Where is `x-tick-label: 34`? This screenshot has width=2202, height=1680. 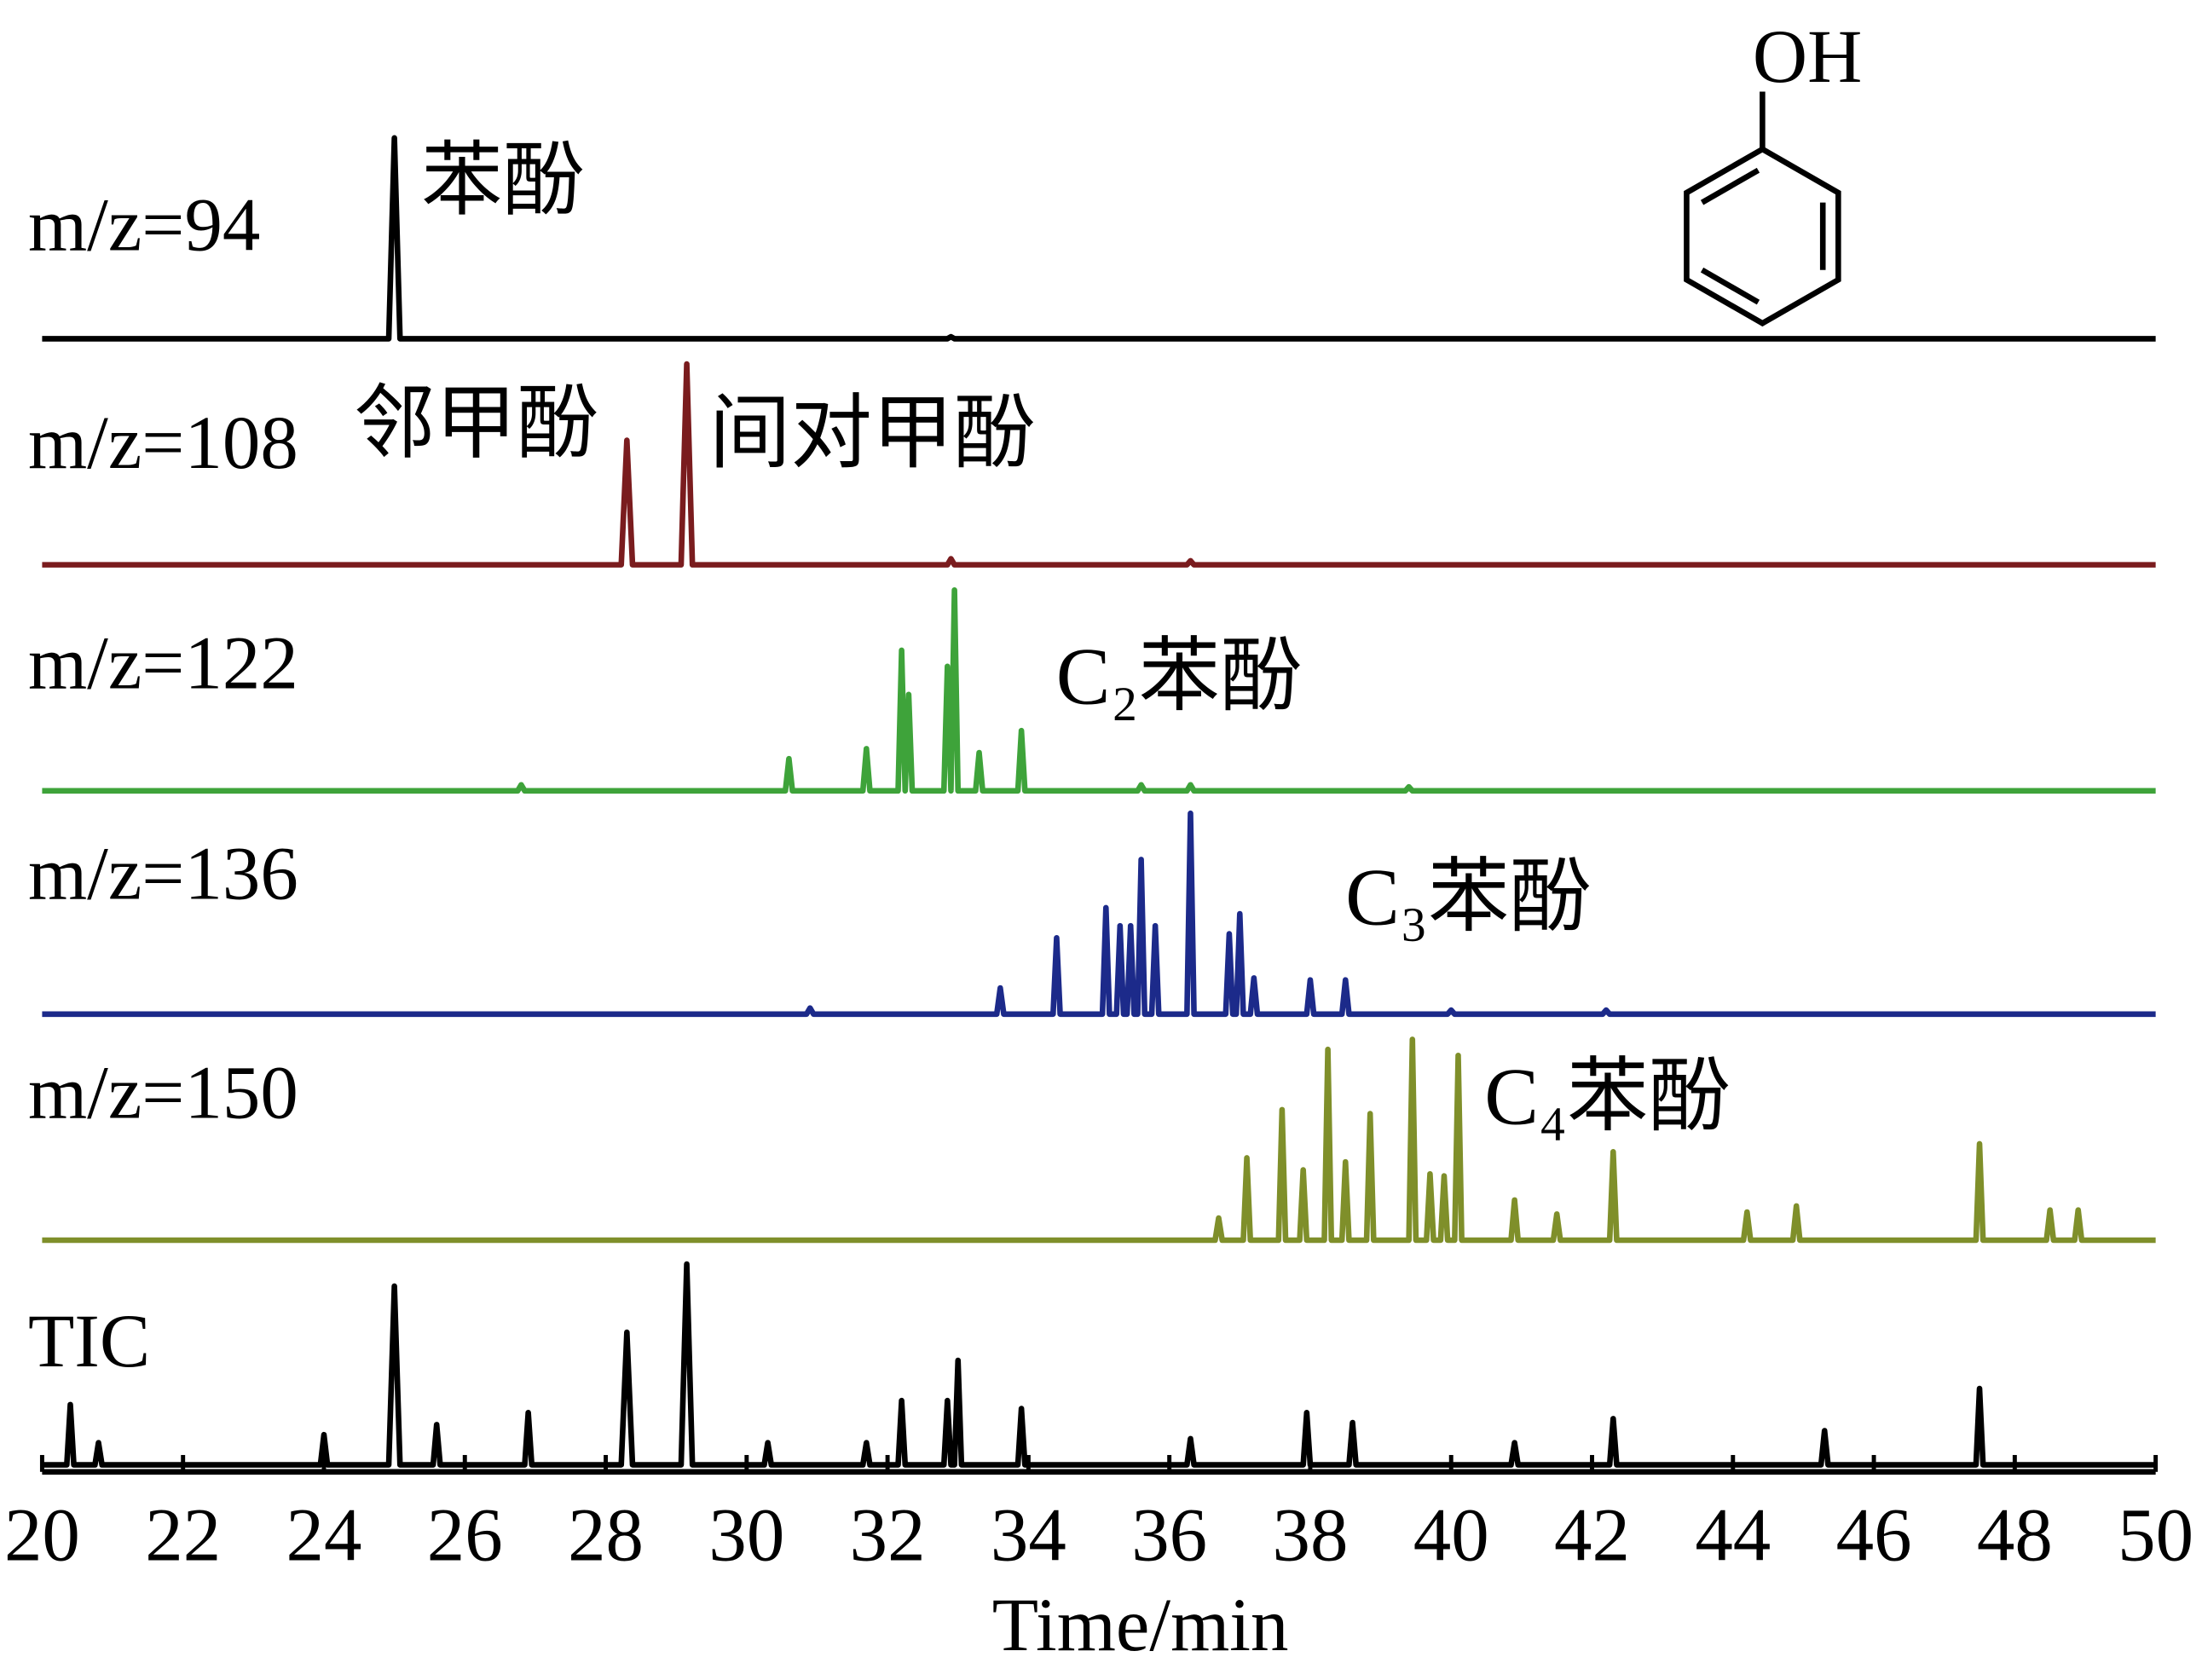
x-tick-label: 34 is located at coordinates (1028, 1536).